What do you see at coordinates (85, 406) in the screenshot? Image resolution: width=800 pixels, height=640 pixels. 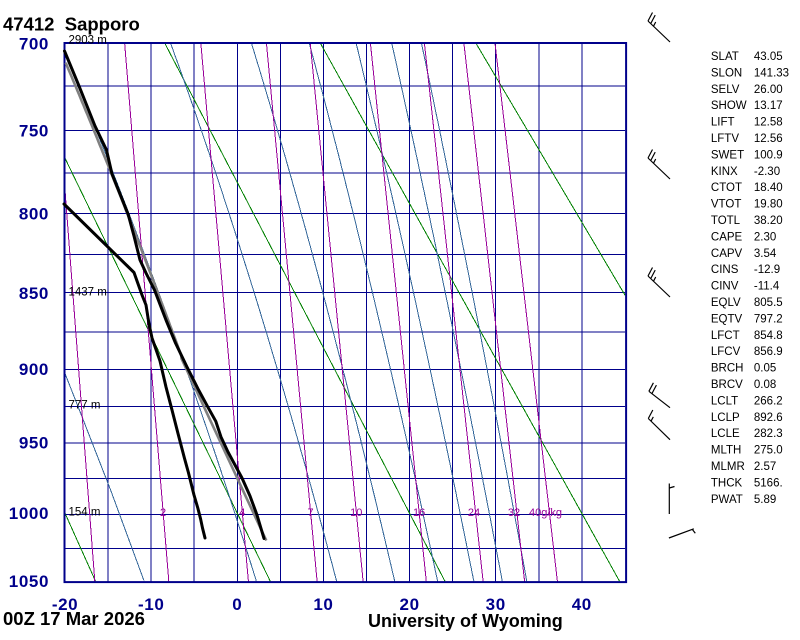 I see `svg-text: 777 m` at bounding box center [85, 406].